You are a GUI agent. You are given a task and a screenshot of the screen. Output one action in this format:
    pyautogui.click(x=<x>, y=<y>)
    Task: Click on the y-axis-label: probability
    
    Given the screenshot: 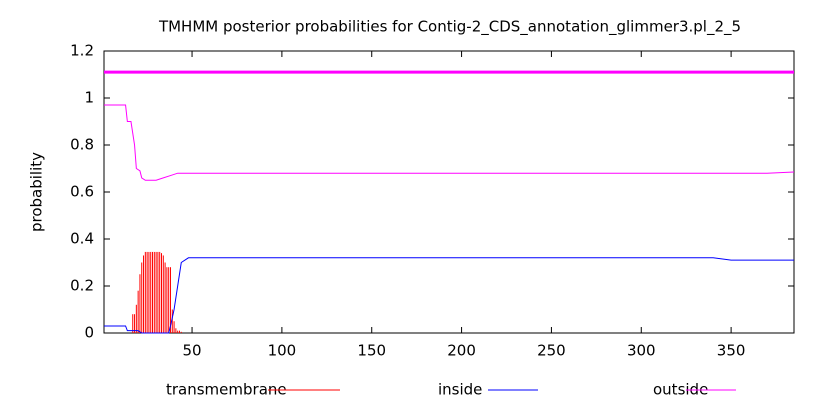 What is the action you would take?
    pyautogui.click(x=37, y=192)
    